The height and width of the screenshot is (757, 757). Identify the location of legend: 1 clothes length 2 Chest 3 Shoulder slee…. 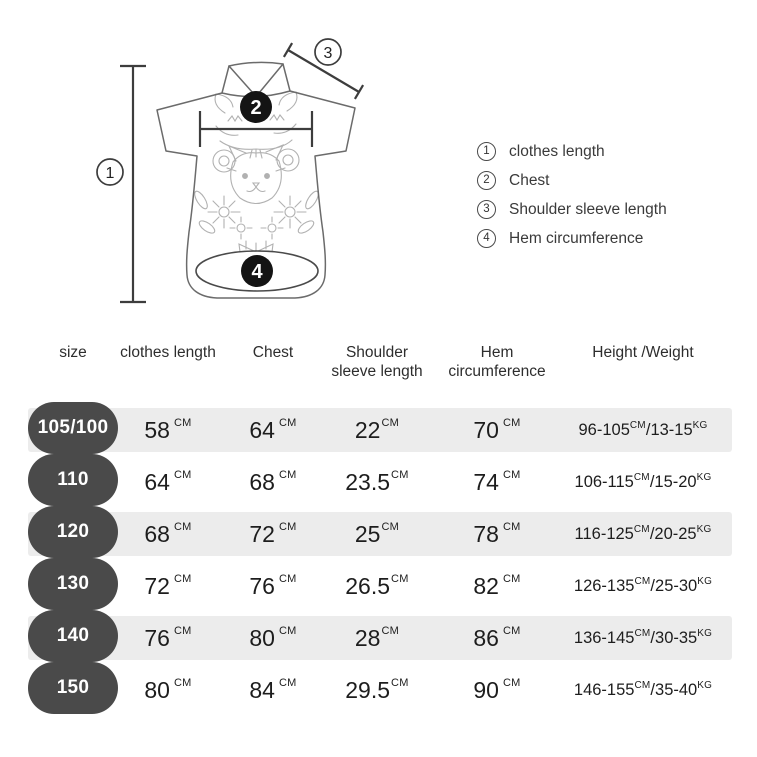
(572, 200).